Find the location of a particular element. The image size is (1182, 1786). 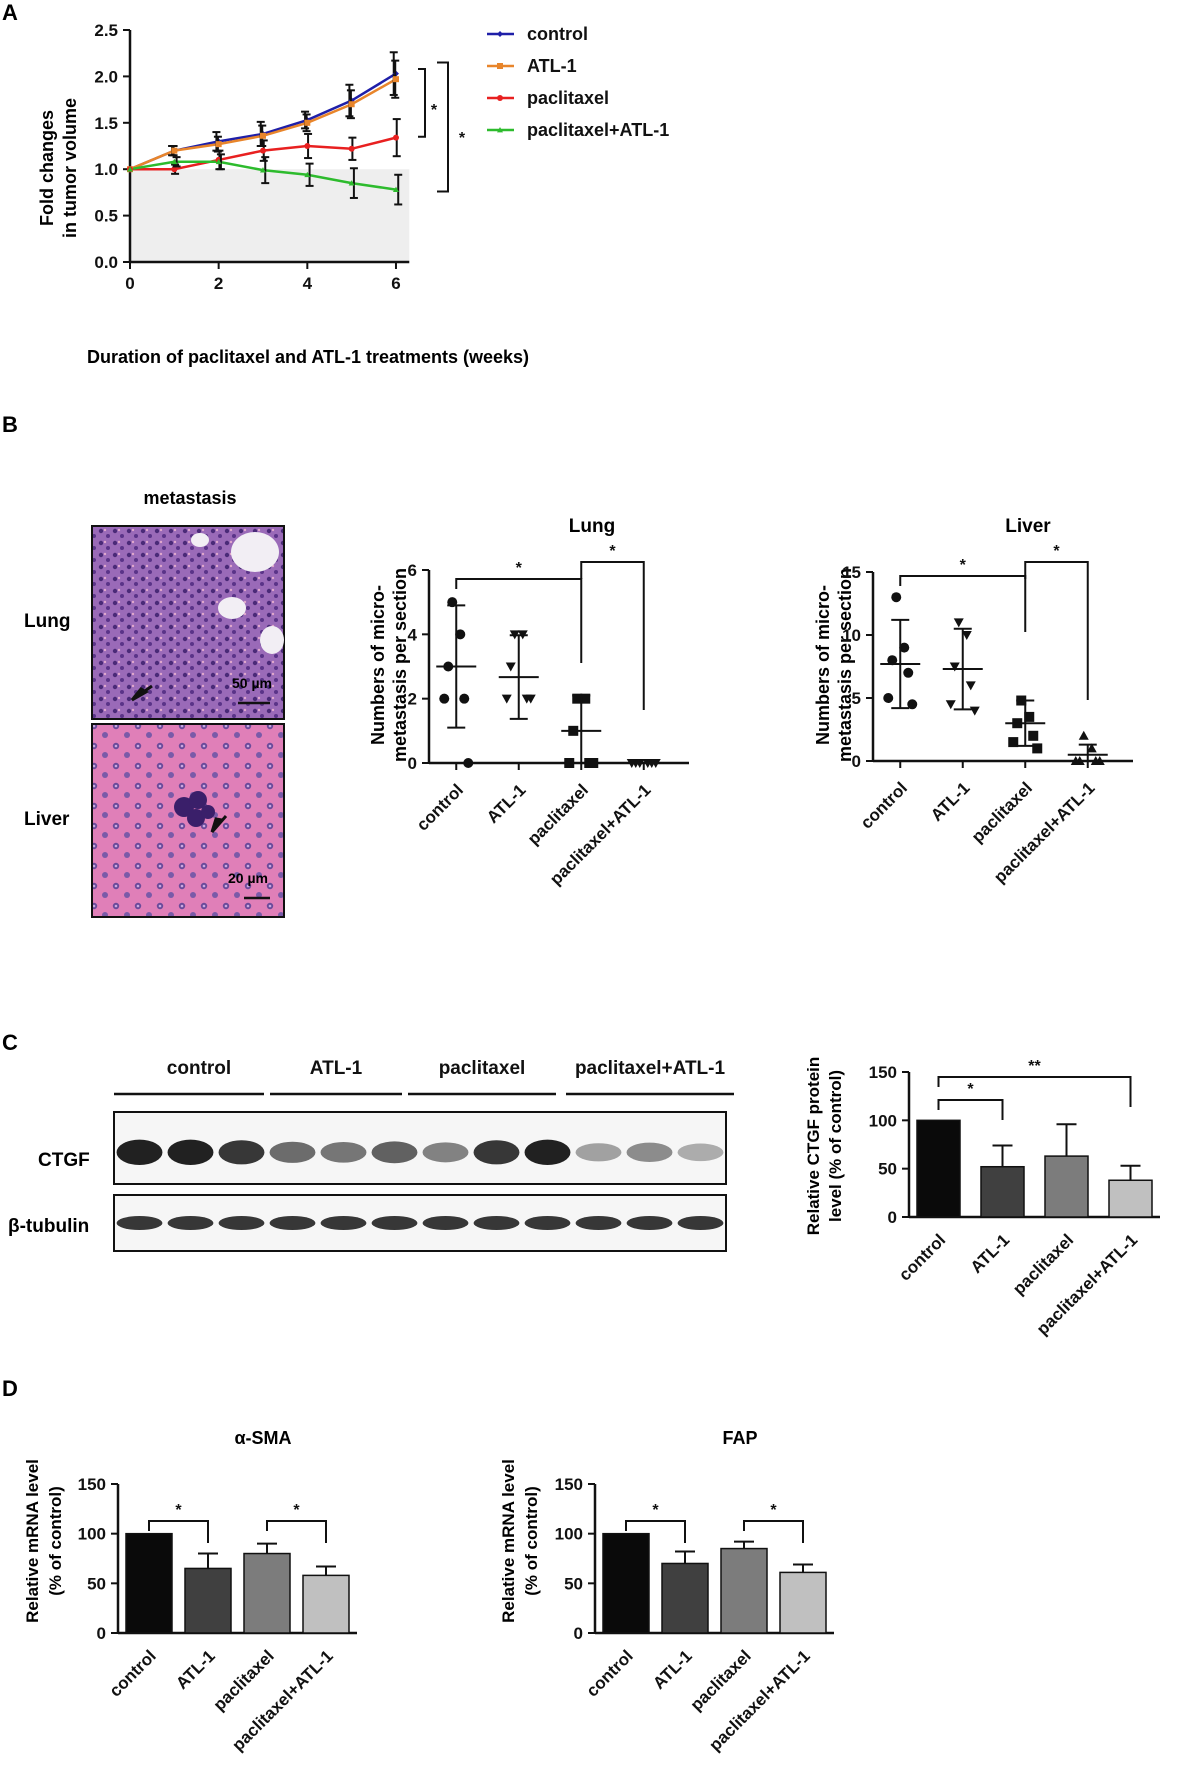

ctgf-ytick-label: 150 is located at coordinates (883, 1072).